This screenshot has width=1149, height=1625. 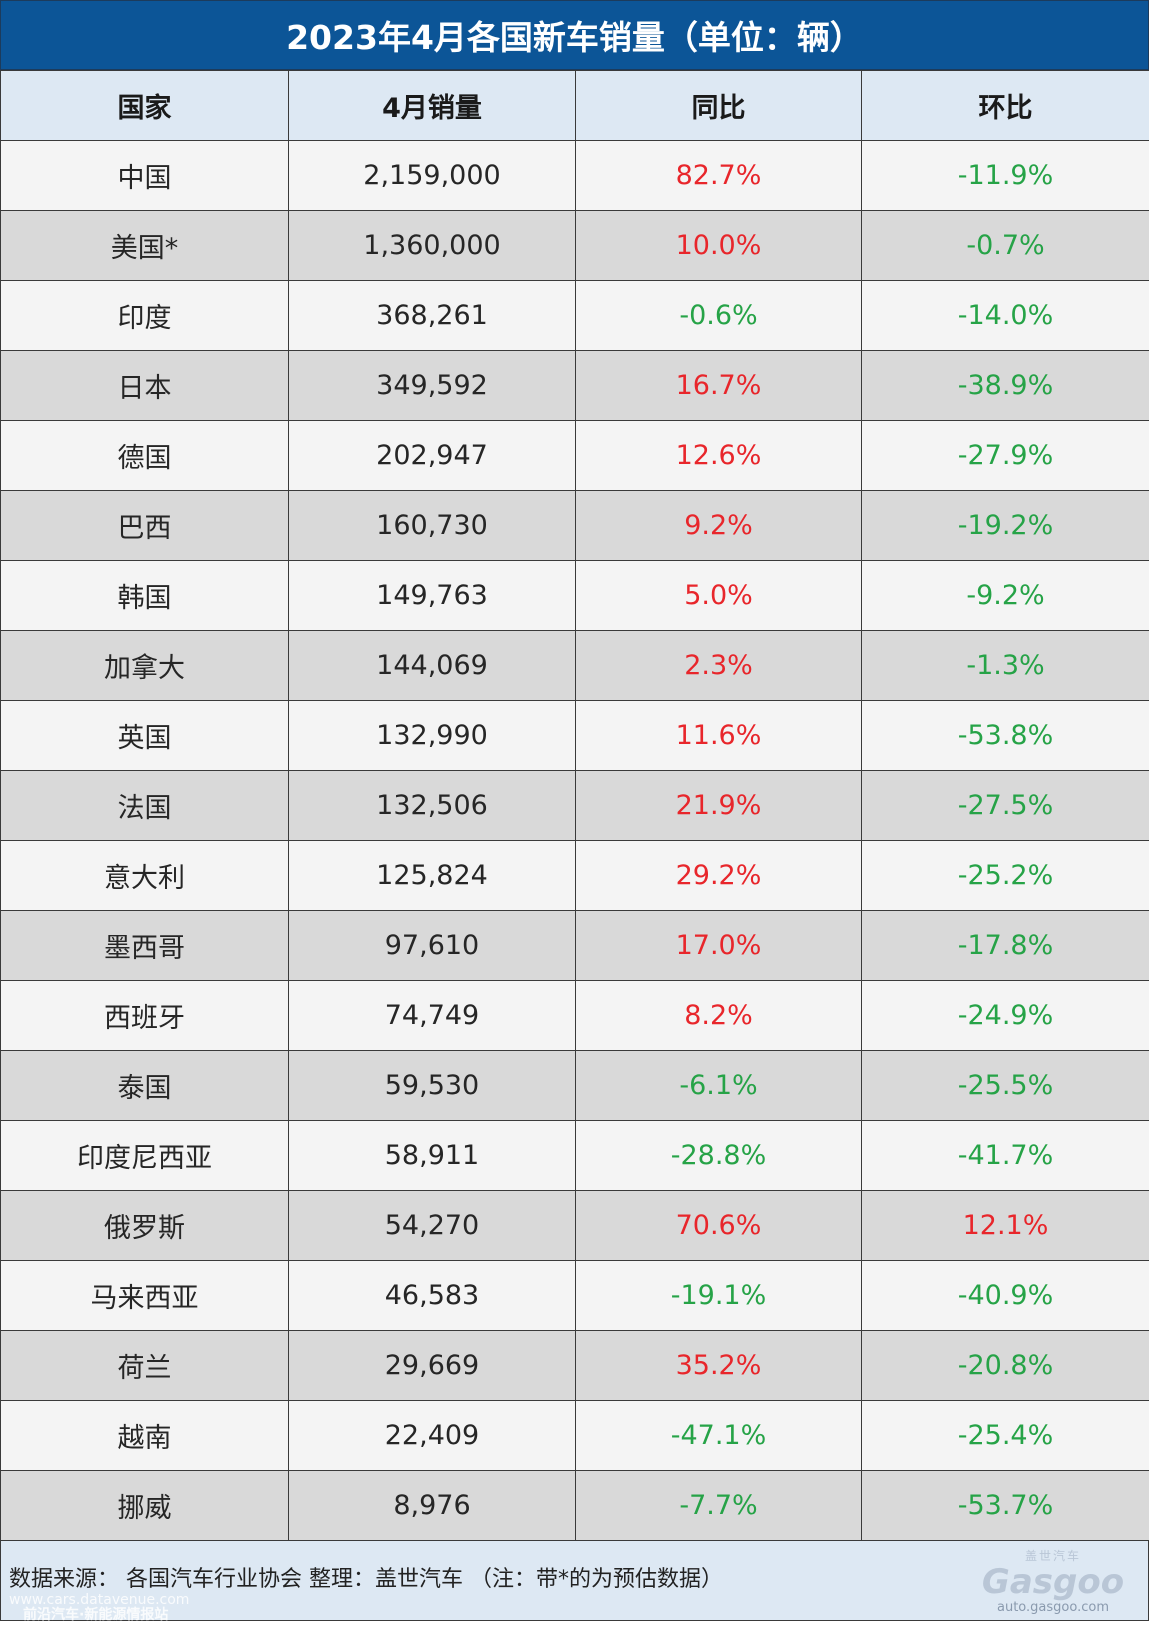 What do you see at coordinates (1005, 105) in the screenshot?
I see `header-mom: 环比` at bounding box center [1005, 105].